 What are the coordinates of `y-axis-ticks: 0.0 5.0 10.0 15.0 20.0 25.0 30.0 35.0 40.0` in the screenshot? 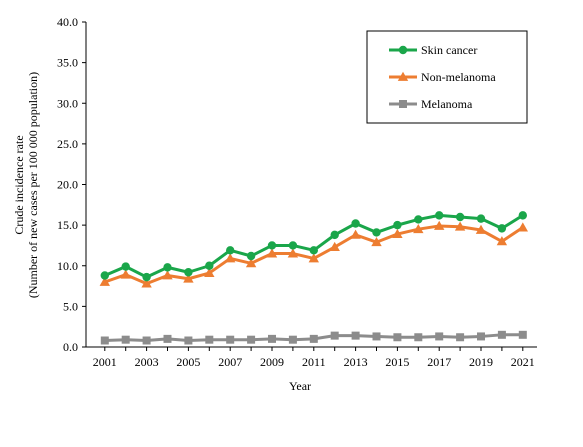 It's located at (71, 184).